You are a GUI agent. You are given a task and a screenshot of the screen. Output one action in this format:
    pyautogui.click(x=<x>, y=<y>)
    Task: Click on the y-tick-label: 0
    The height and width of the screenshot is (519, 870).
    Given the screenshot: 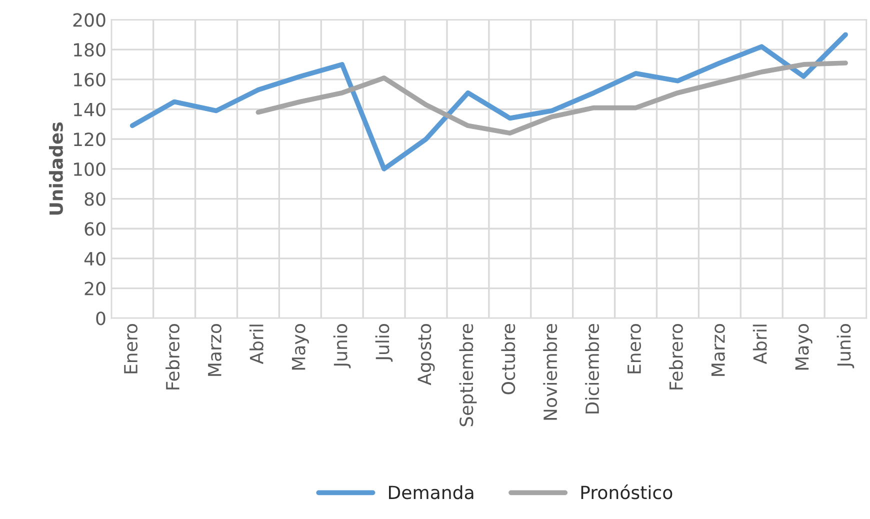 What is the action you would take?
    pyautogui.click(x=101, y=319)
    